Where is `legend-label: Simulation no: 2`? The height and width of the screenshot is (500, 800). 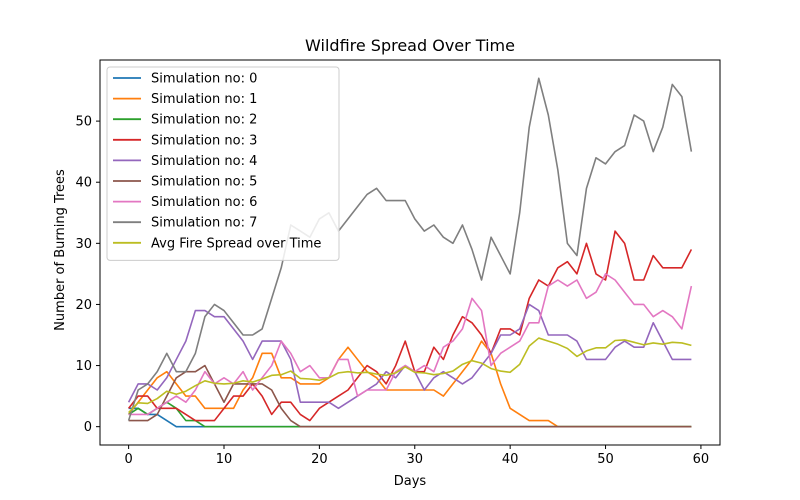 legend-label: Simulation no: 2 is located at coordinates (204, 120).